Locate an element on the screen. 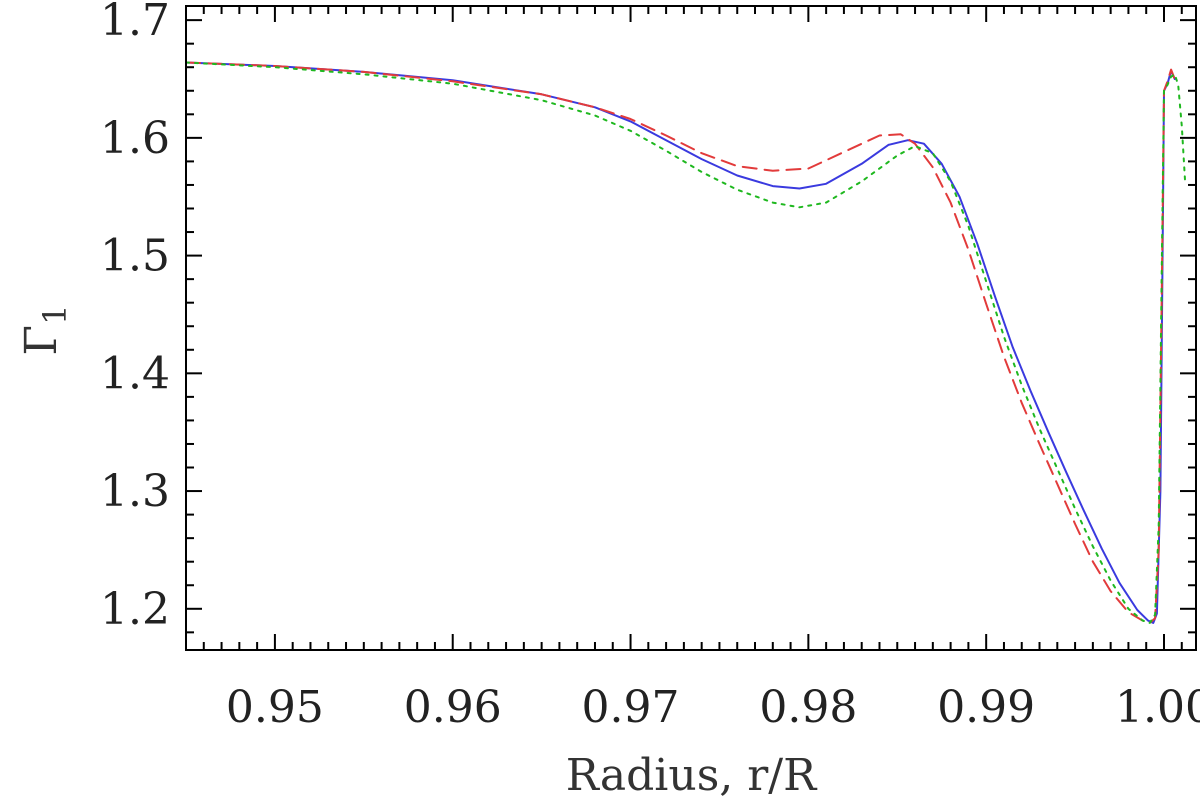 This screenshot has width=1200, height=804. y-tick-label: 1.6 is located at coordinates (135, 138).